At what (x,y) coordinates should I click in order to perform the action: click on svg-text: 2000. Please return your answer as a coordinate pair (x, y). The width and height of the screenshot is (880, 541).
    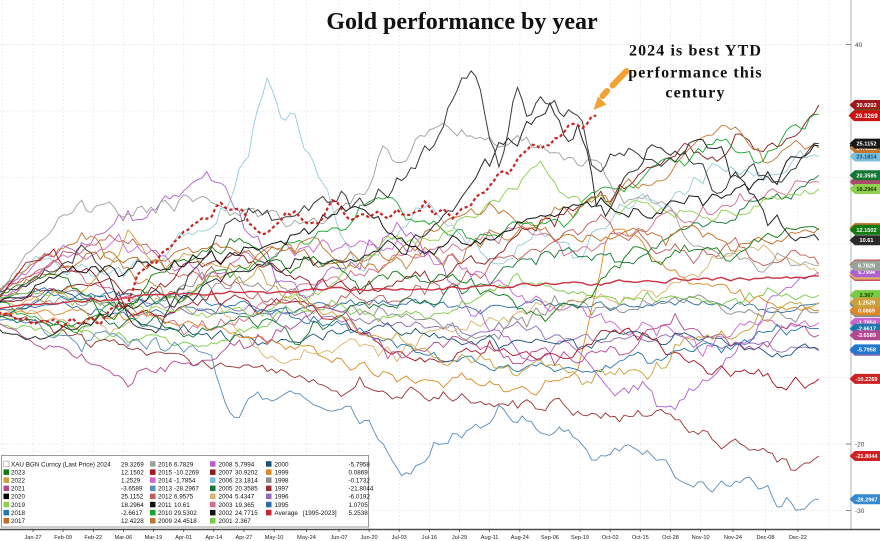
    Looking at the image, I should click on (282, 464).